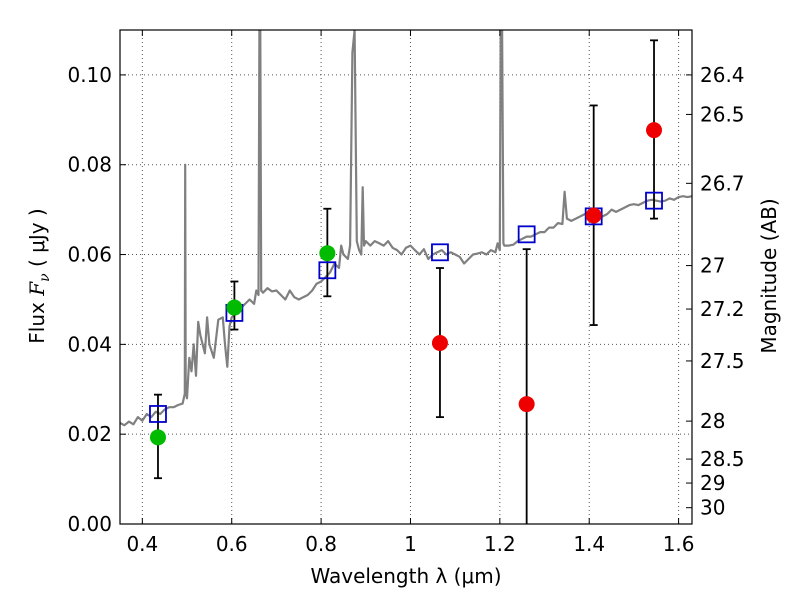 The image size is (800, 600). What do you see at coordinates (722, 459) in the screenshot?
I see `mag-tick-label: 28.5` at bounding box center [722, 459].